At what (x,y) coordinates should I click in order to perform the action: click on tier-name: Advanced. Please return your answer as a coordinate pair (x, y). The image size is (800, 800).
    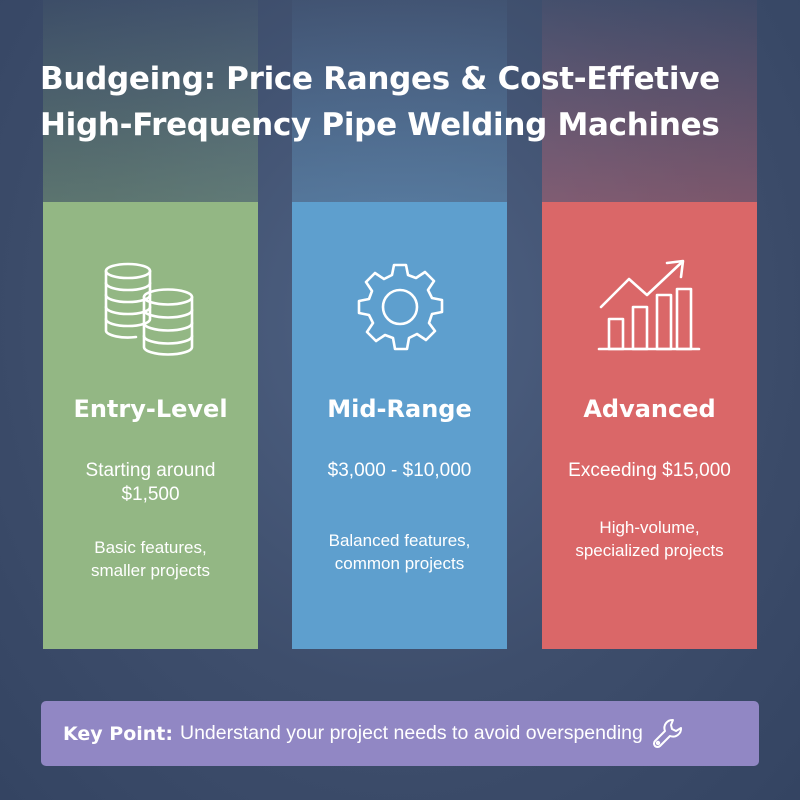
    Looking at the image, I should click on (649, 409).